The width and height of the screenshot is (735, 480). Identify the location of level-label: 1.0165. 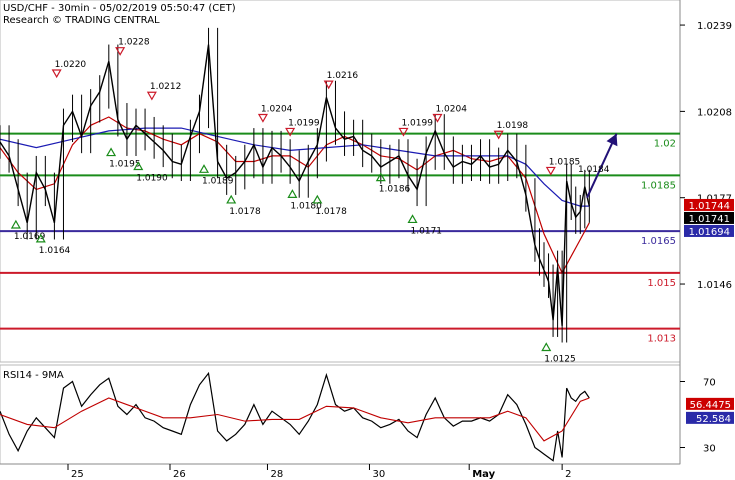
(658, 241).